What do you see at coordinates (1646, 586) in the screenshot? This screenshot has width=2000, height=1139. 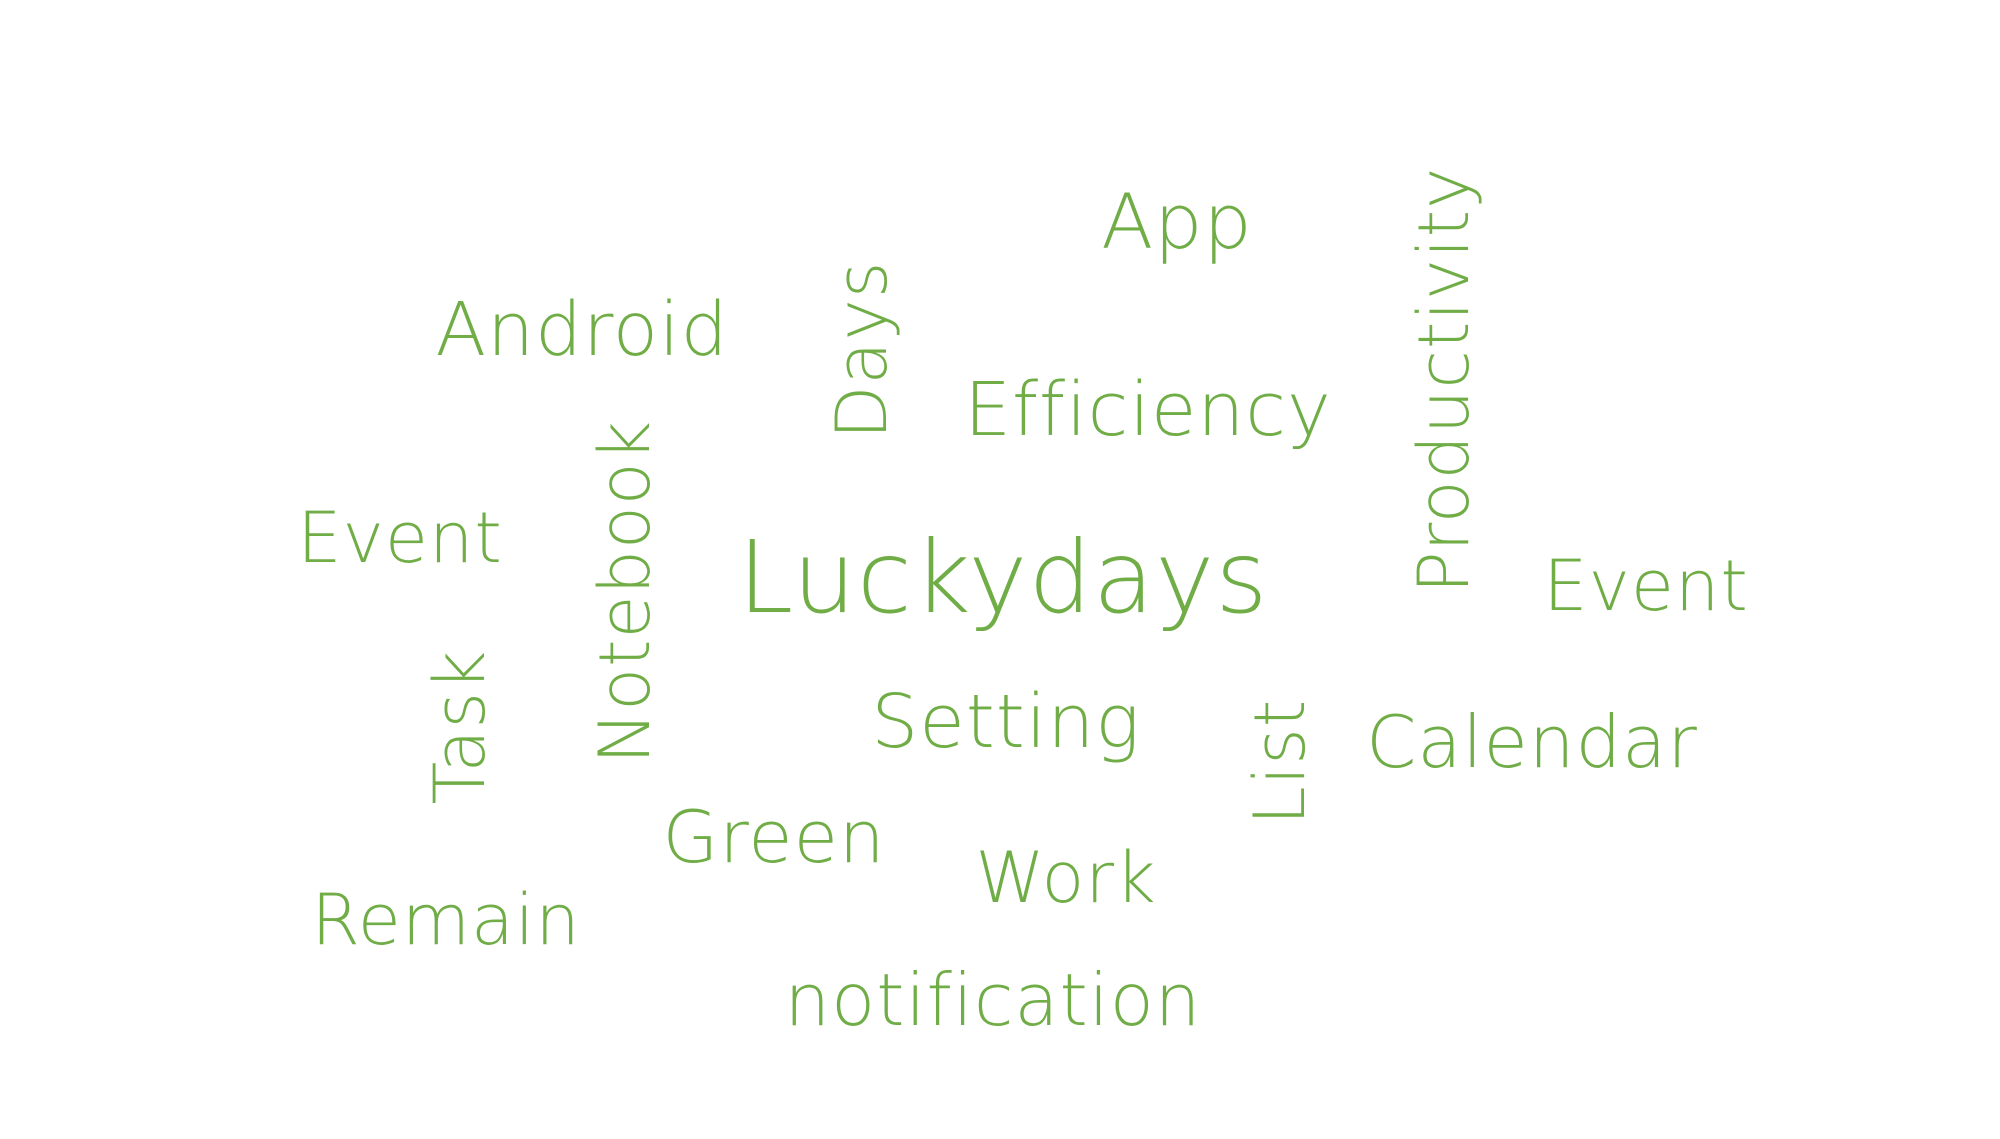 I see `word-event-right: Event` at bounding box center [1646, 586].